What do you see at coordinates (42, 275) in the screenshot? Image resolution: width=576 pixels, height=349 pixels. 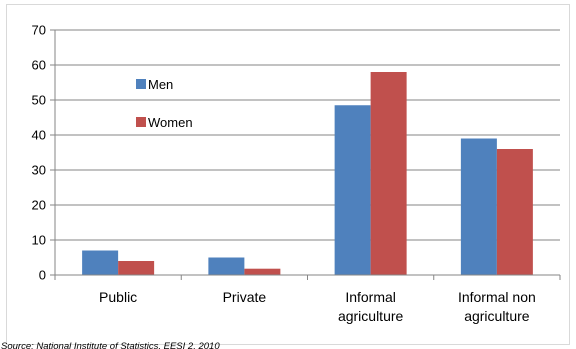 I see `y-tick-label: 0` at bounding box center [42, 275].